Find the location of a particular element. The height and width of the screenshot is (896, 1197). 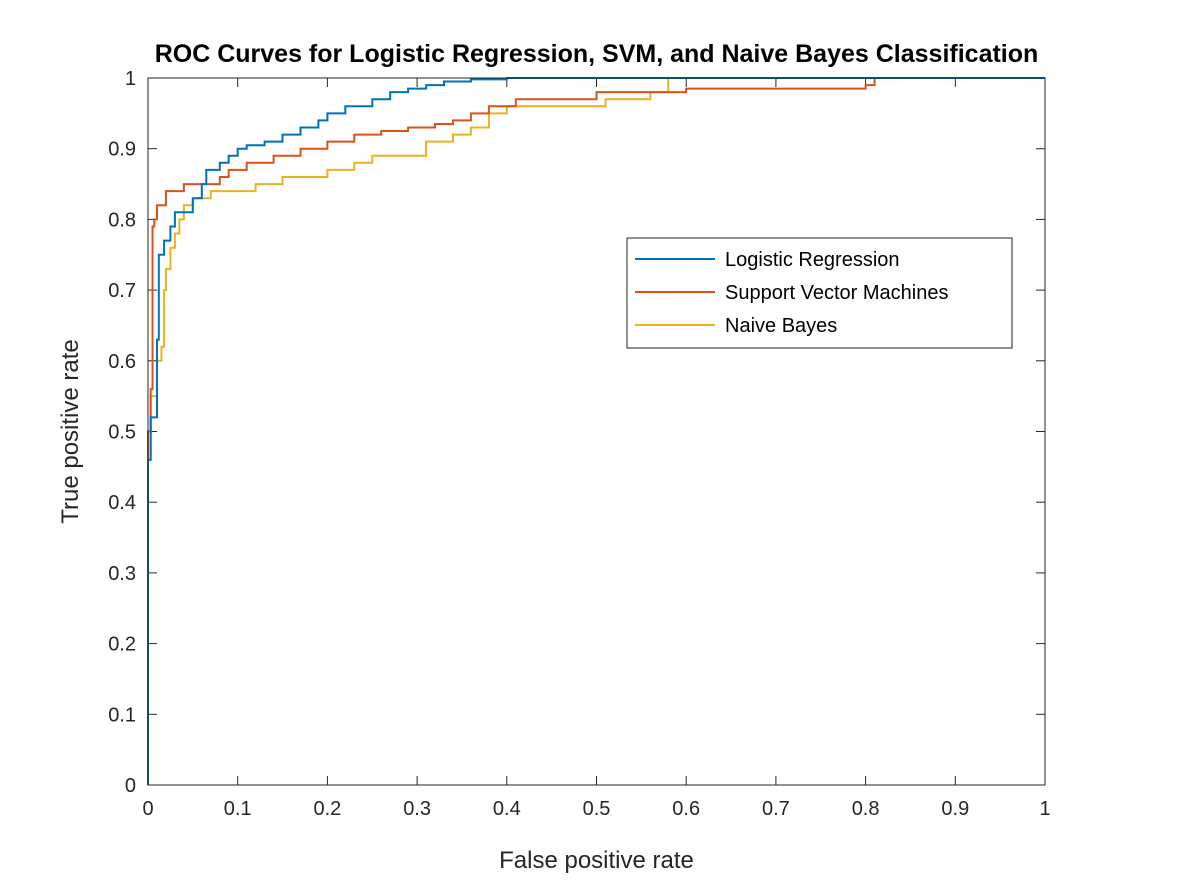

y-tick-label: 0.3 is located at coordinates (122, 574).